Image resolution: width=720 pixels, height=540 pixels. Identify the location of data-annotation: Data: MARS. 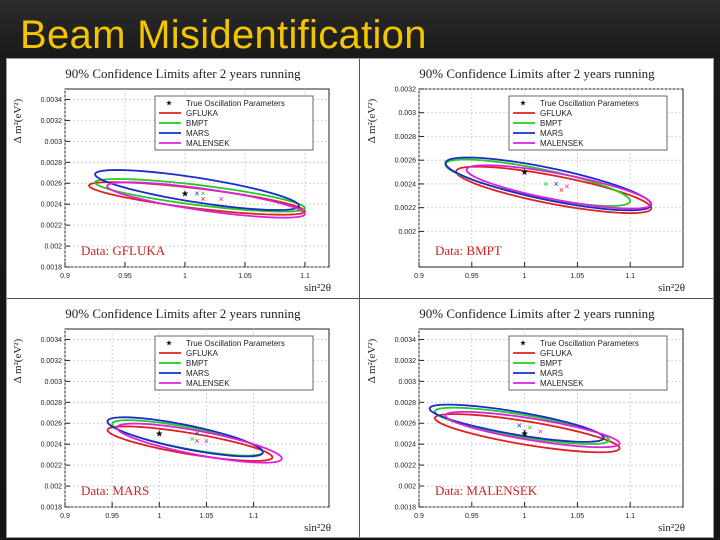
(115, 490).